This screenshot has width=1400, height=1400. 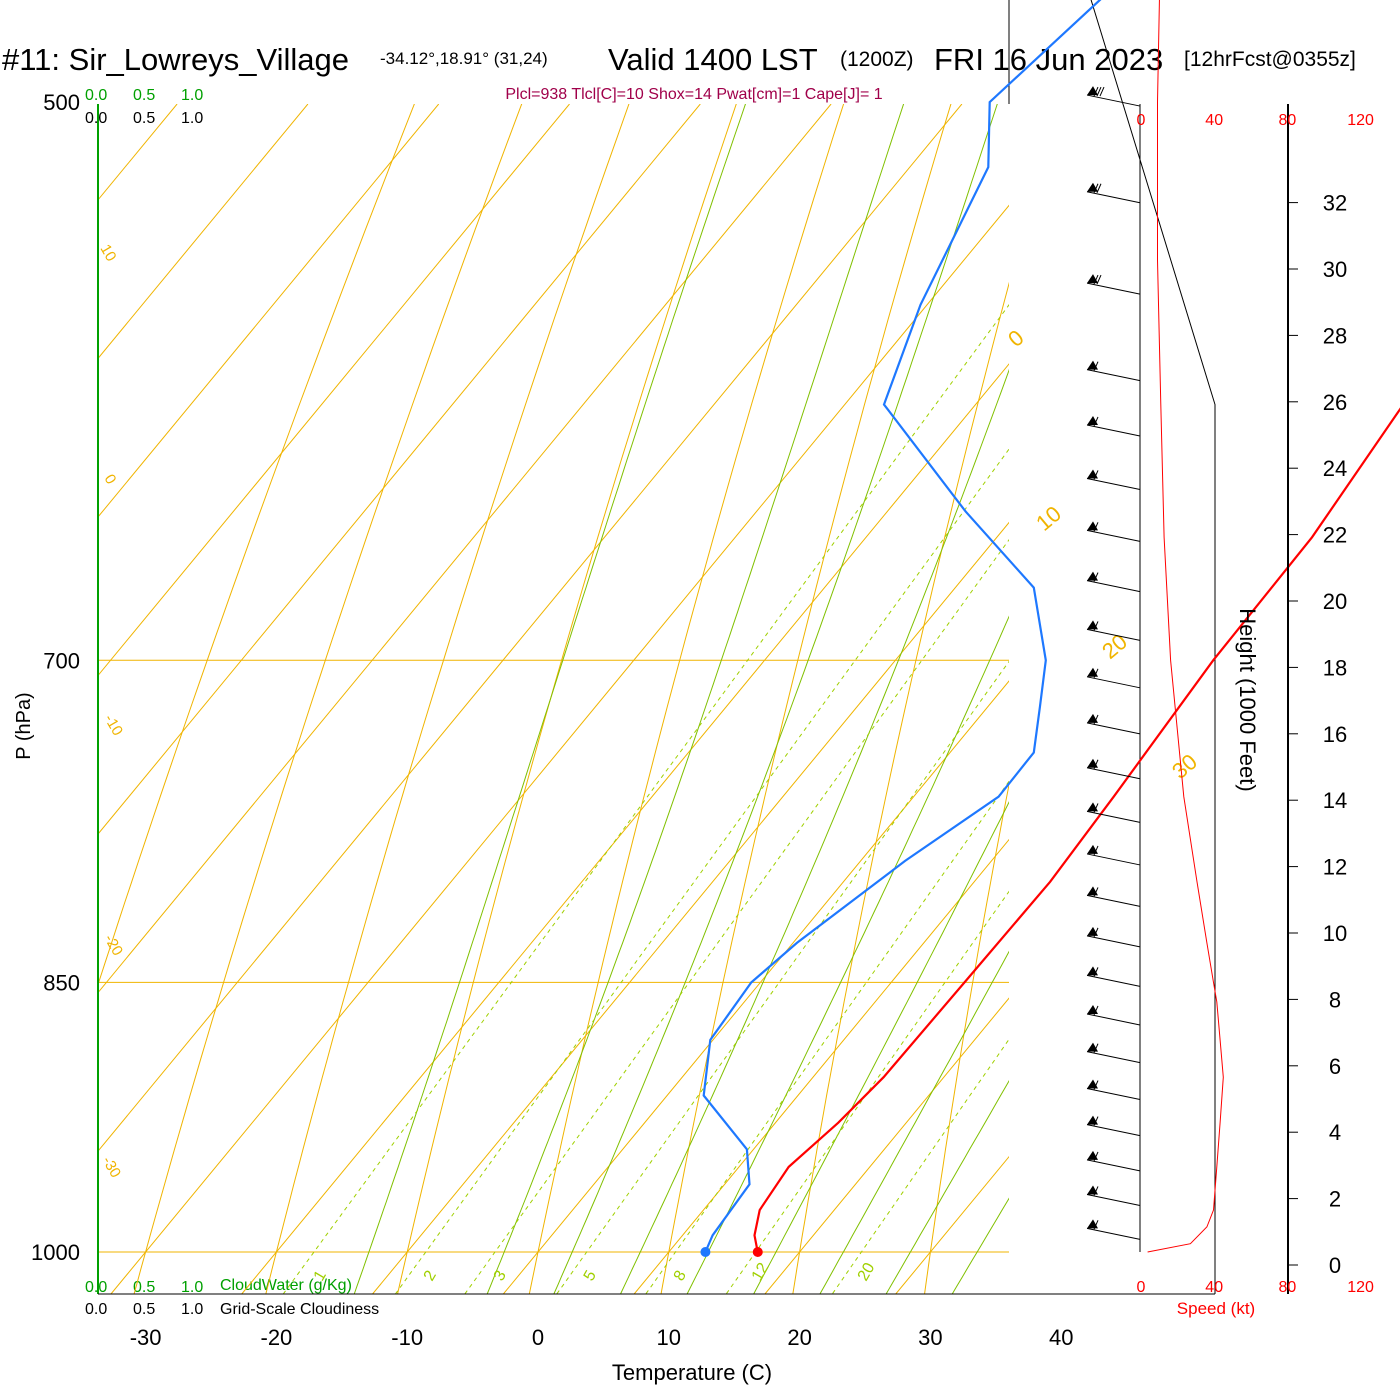 I want to click on x-axis-label: Temperature (C), so click(x=692, y=1372).